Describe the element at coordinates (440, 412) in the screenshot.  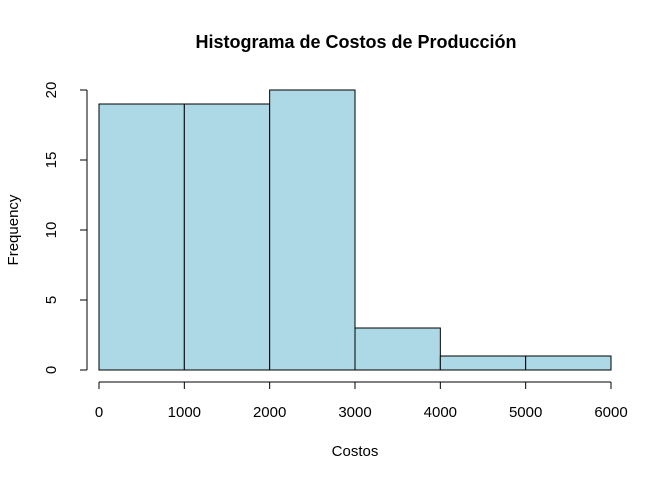
I see `x-tick-label-4: 4000` at that location.